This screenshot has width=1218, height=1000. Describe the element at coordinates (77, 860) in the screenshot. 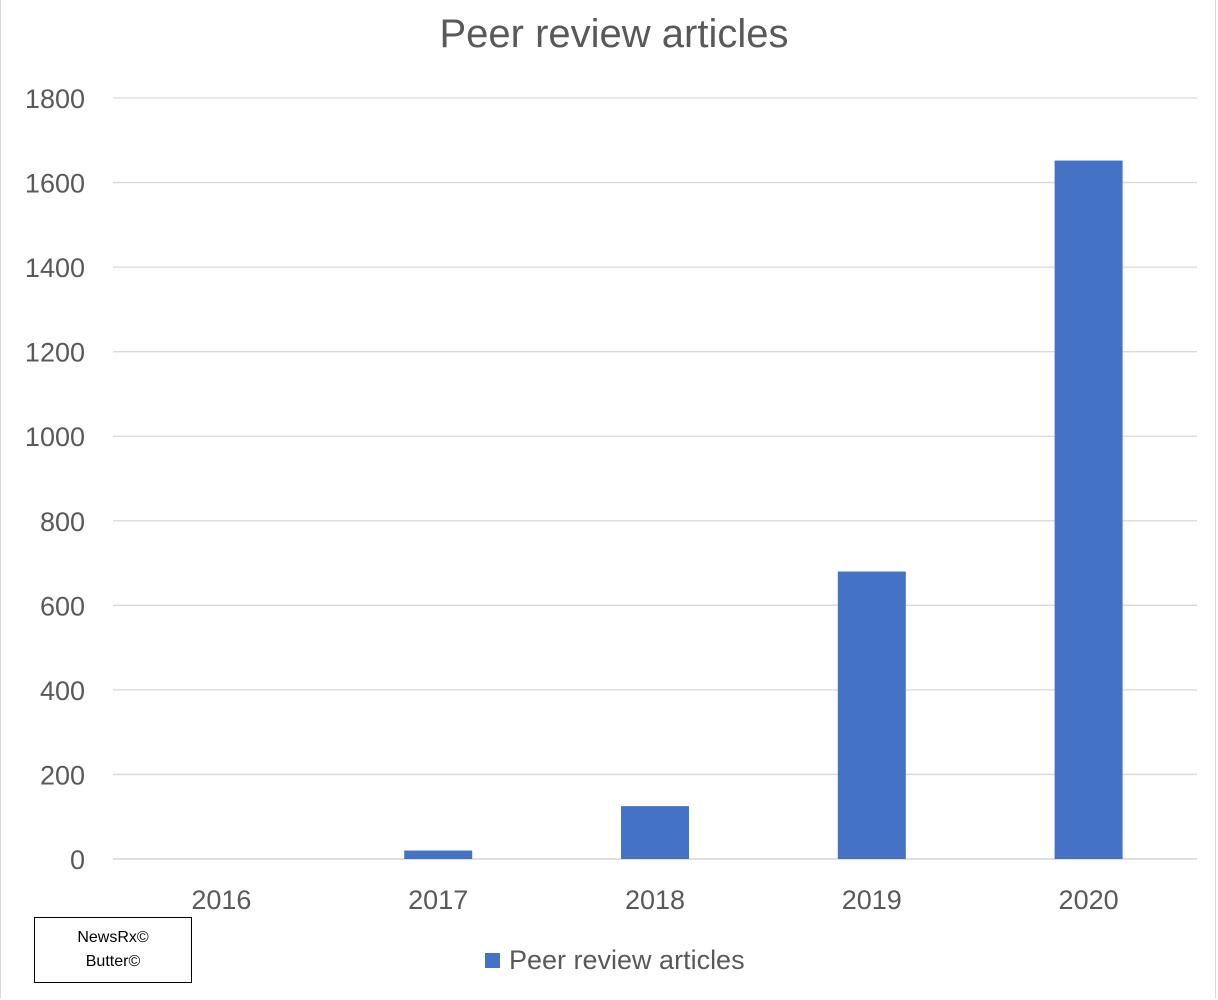

I see `y-tick-label: 0` at that location.